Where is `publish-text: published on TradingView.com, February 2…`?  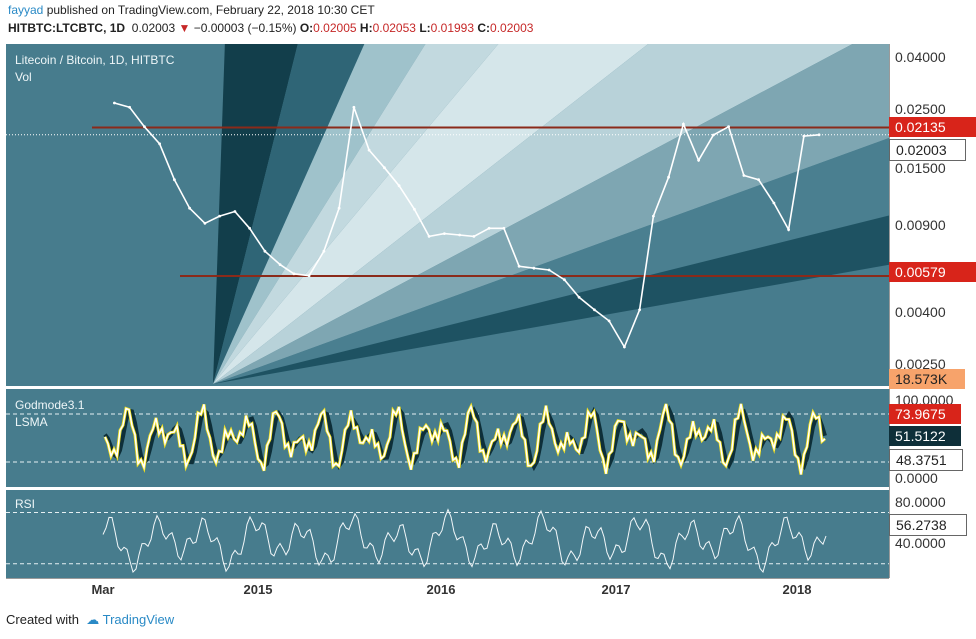 publish-text: published on TradingView.com, February 2… is located at coordinates (210, 10).